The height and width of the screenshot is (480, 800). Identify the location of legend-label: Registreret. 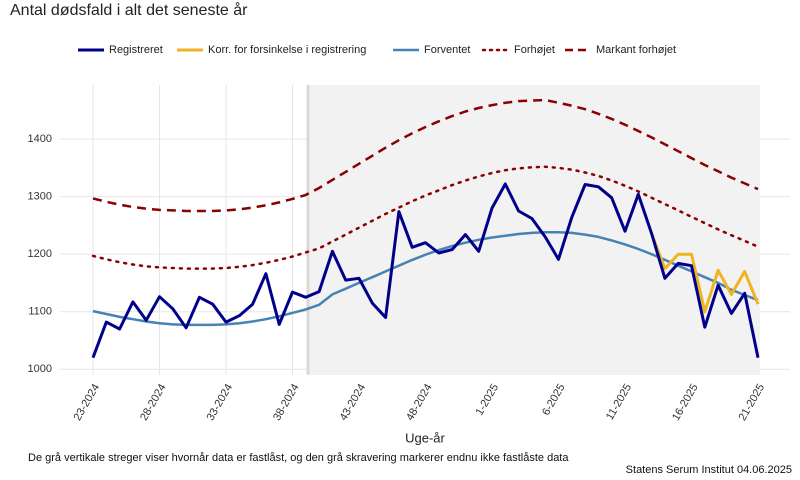
(136, 50).